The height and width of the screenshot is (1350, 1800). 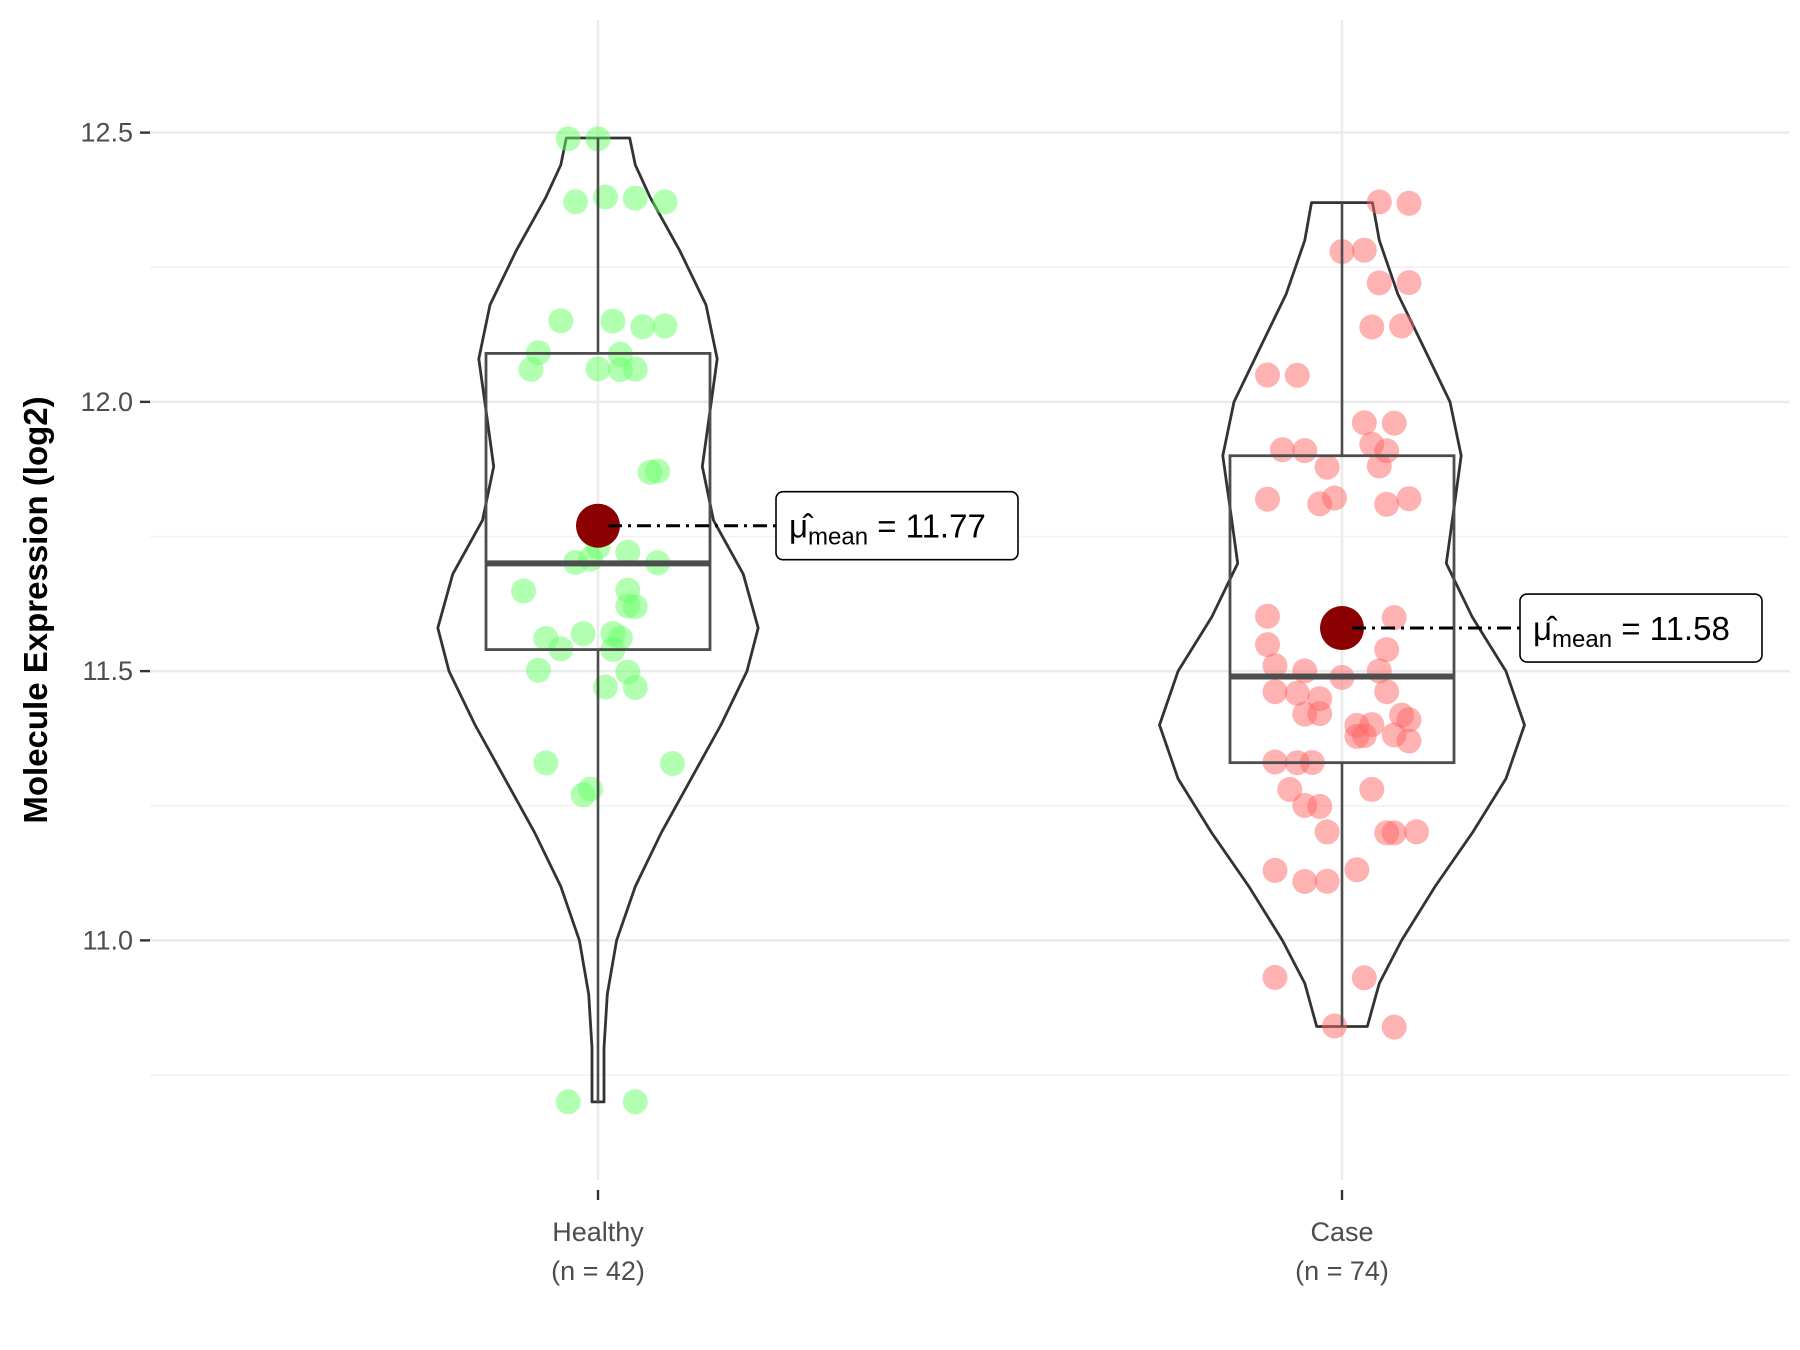 I want to click on mean-point-healthy, so click(x=598, y=525).